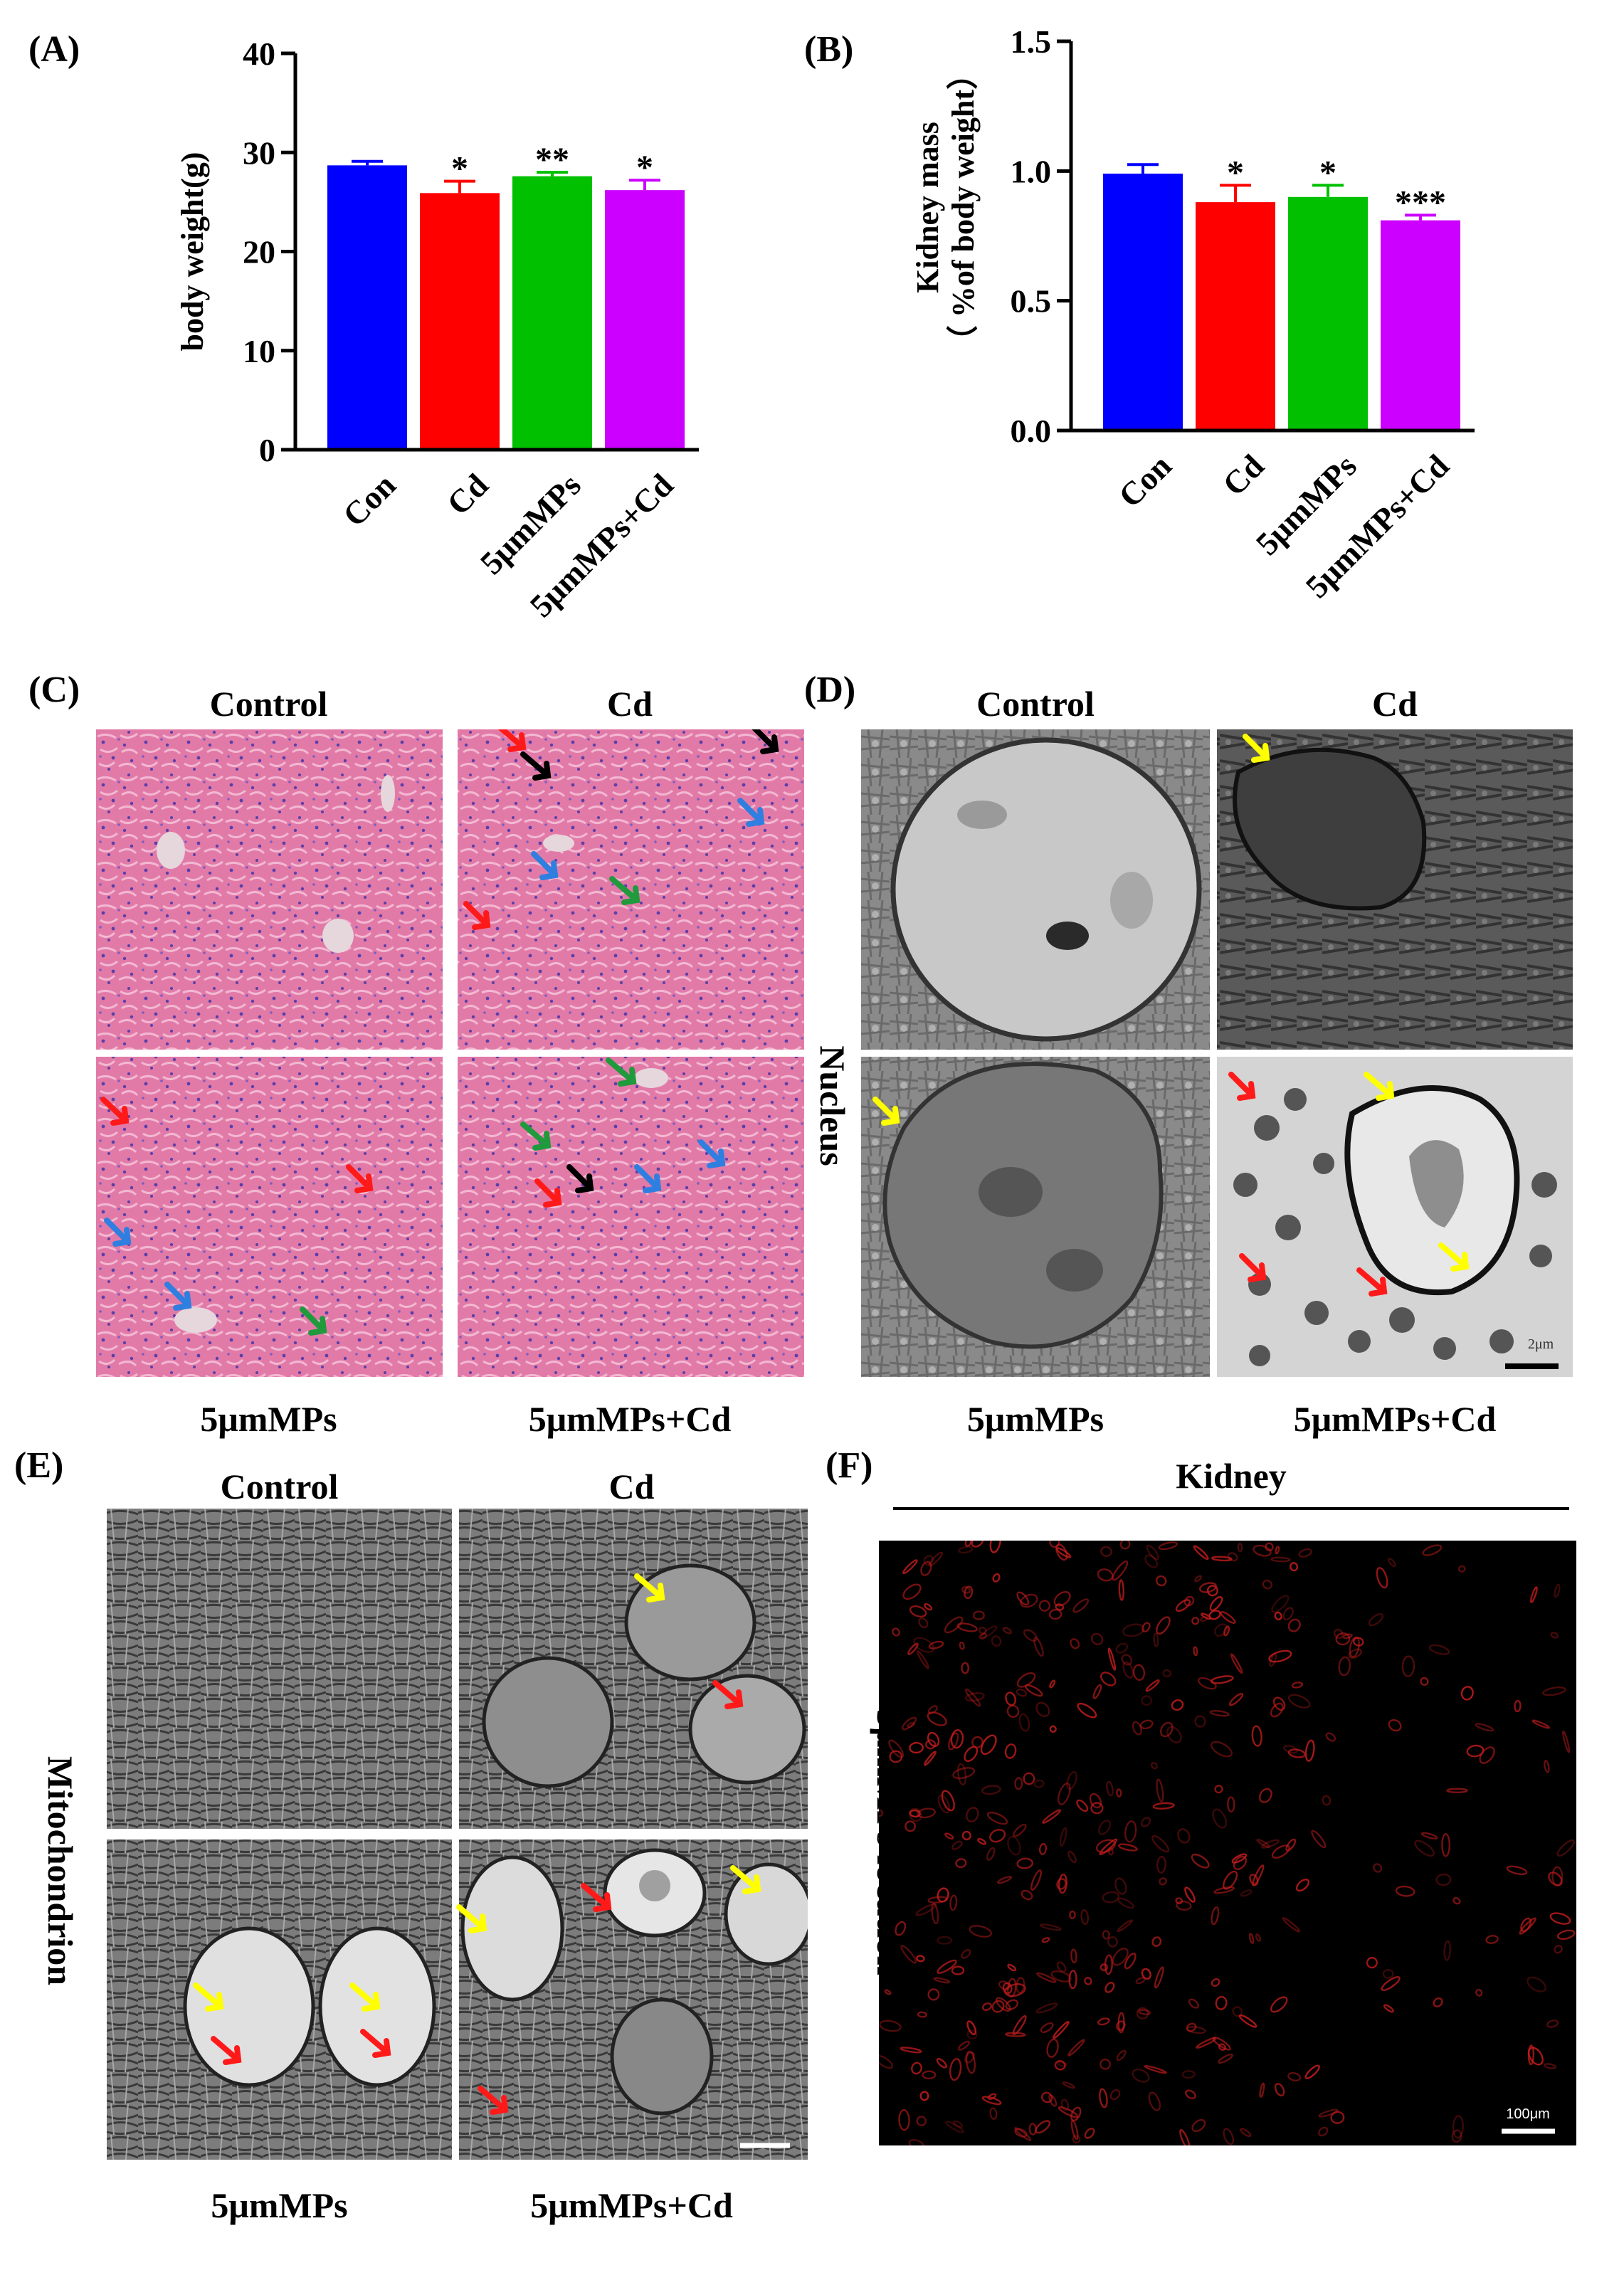 The image size is (1624, 2270). Describe the element at coordinates (369, 500) in the screenshot. I see `category-label-0: Con` at that location.